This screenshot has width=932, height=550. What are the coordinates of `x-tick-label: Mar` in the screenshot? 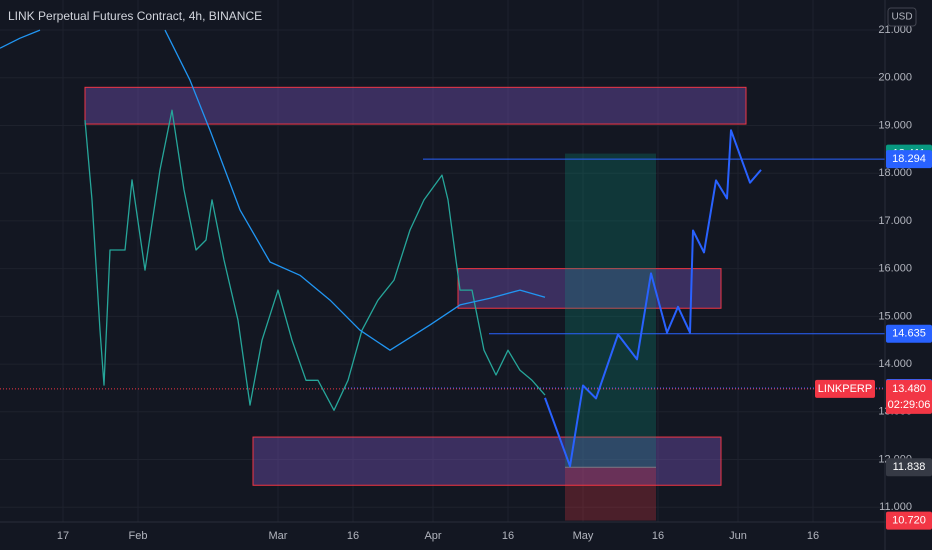 It's located at (278, 536).